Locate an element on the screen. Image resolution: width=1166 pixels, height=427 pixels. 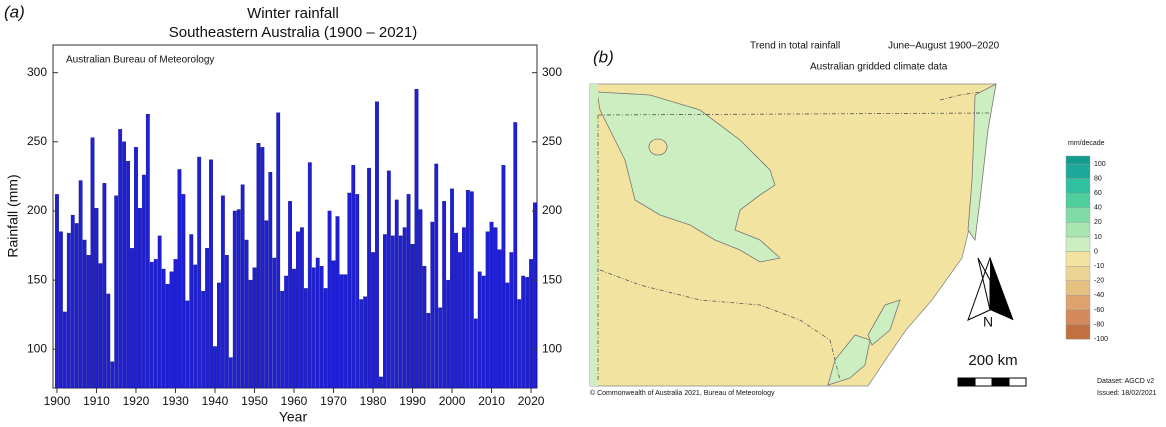
legend-label: -100 is located at coordinates (1101, 339).